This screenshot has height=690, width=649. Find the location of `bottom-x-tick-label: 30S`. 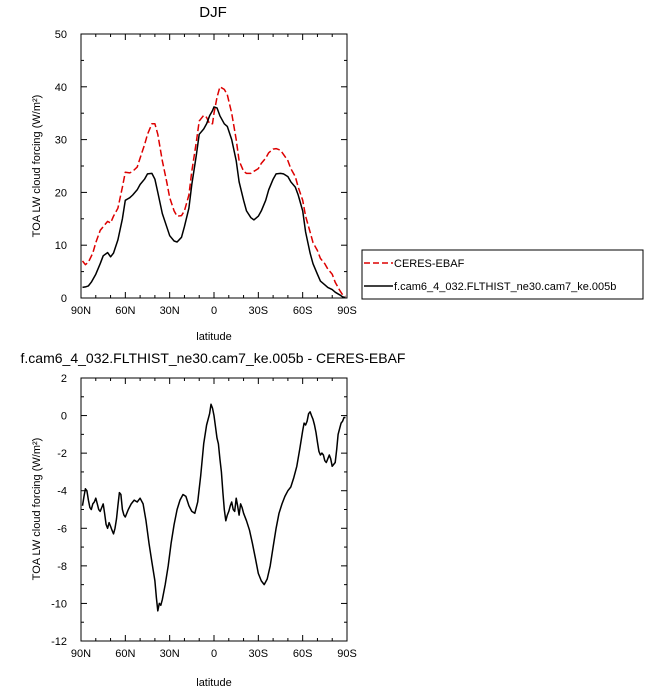

bottom-x-tick-label: 30S is located at coordinates (259, 654).